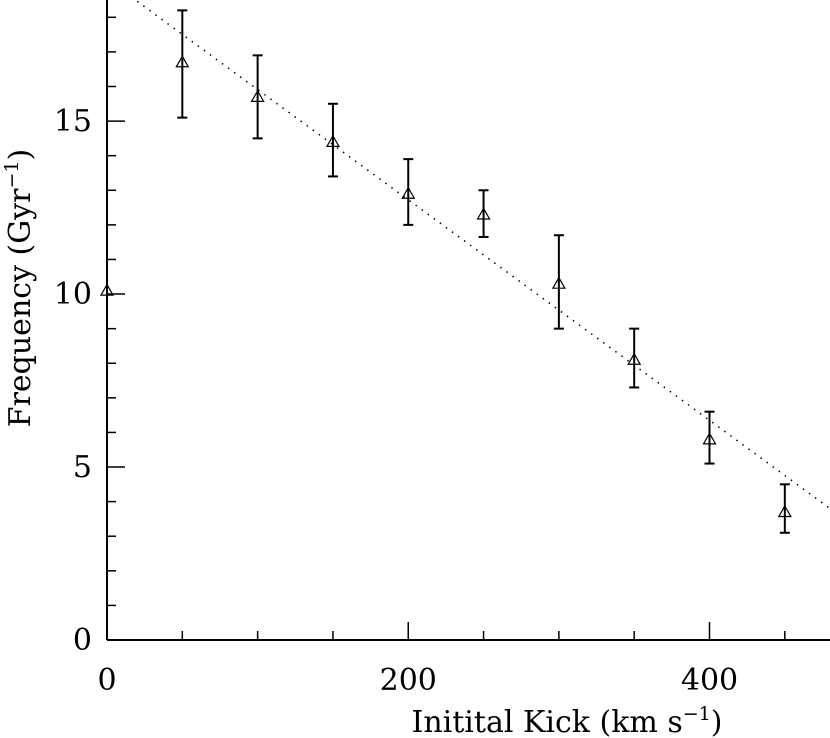 The image size is (830, 738). I want to click on x-axis-label: Initital Kick (km s−1), so click(566, 720).